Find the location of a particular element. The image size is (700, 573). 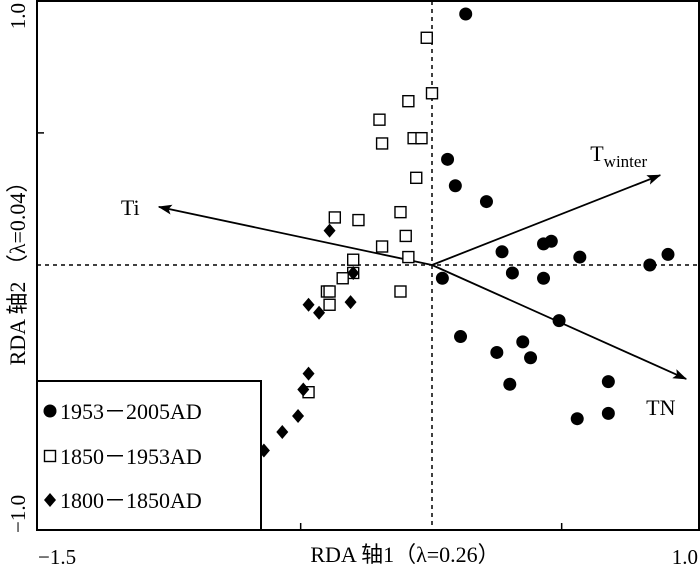

vector-label-ti: Ti is located at coordinates (130, 207).